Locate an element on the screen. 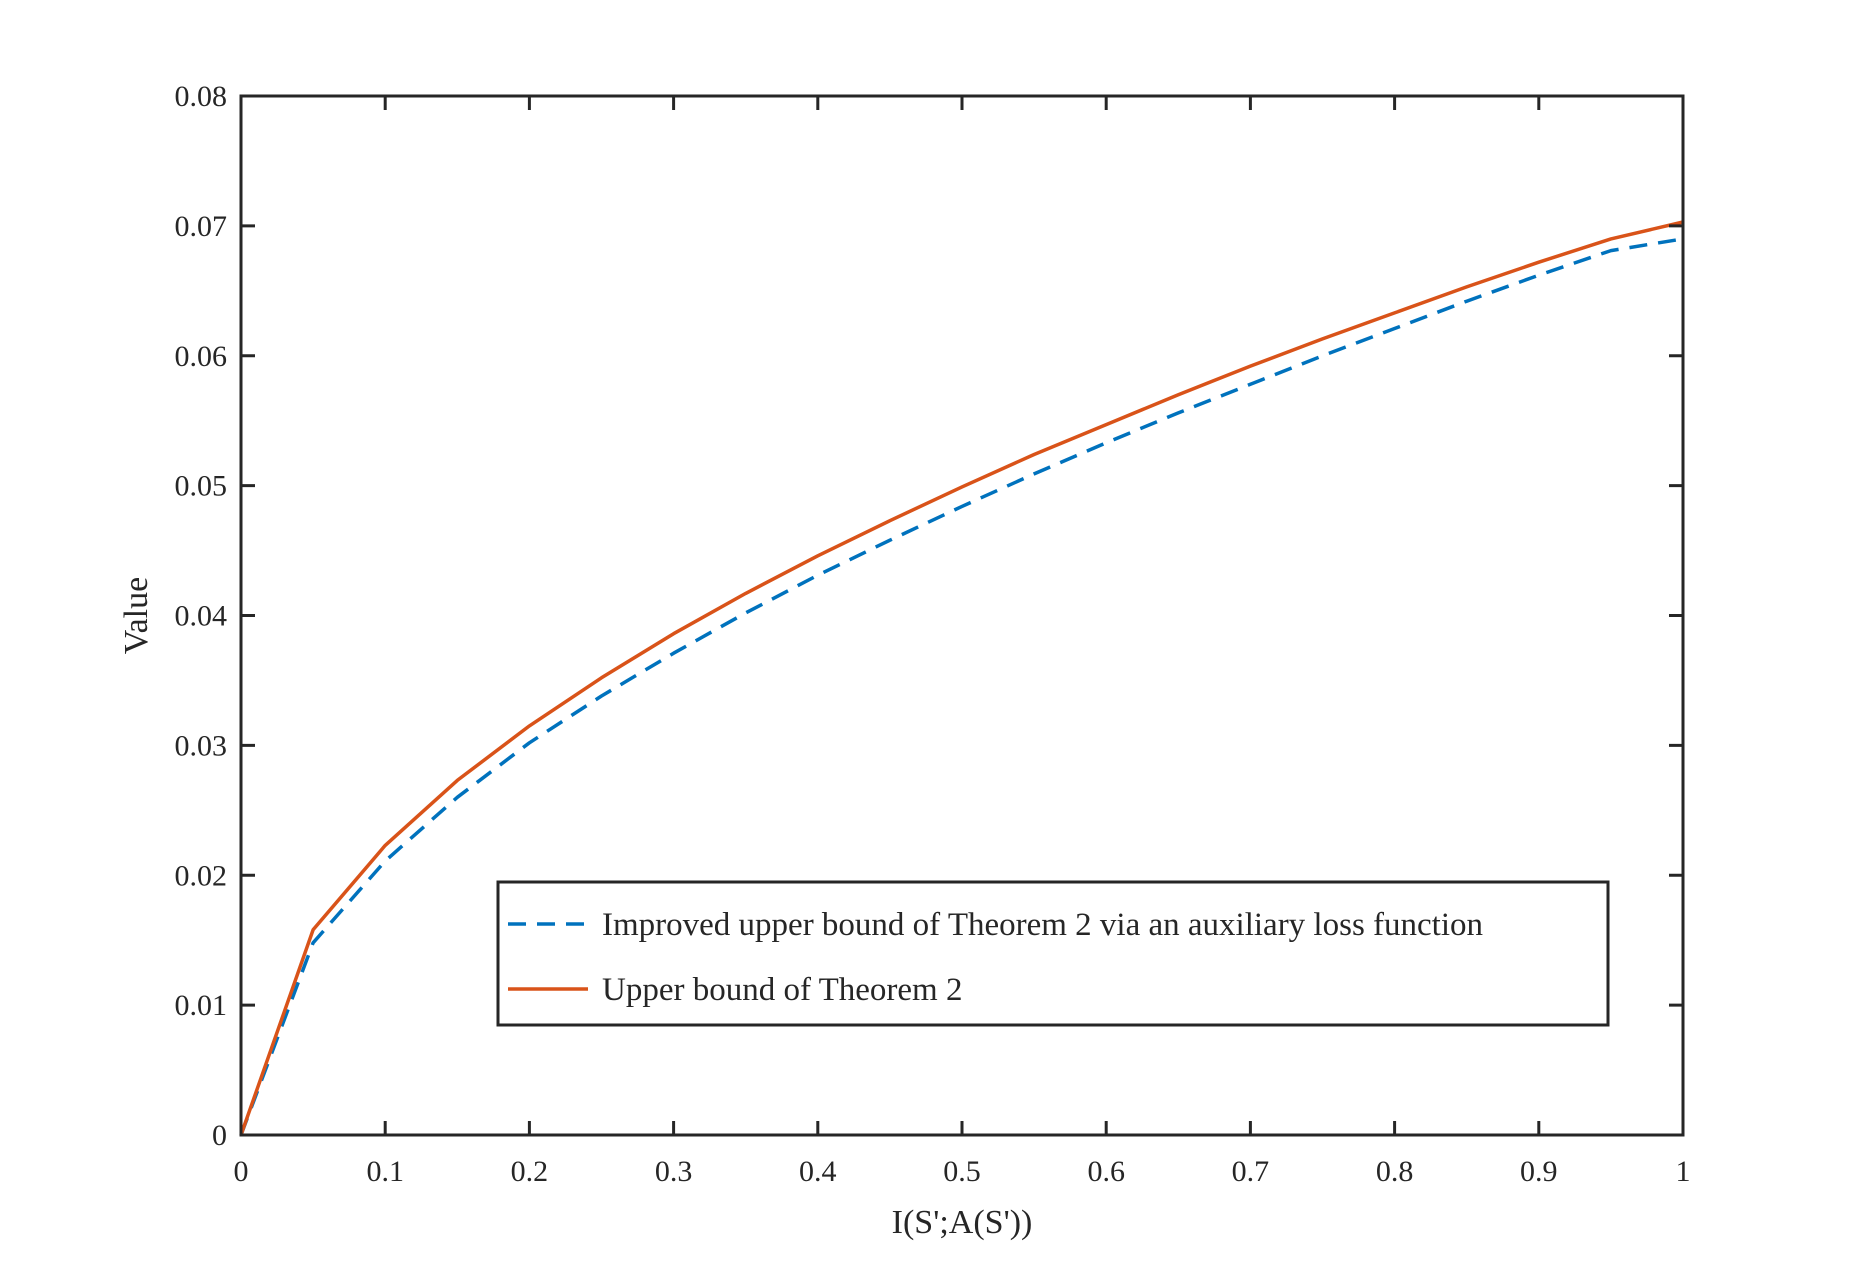 The image size is (1860, 1274). x-tick-label: 0.5 is located at coordinates (962, 1171).